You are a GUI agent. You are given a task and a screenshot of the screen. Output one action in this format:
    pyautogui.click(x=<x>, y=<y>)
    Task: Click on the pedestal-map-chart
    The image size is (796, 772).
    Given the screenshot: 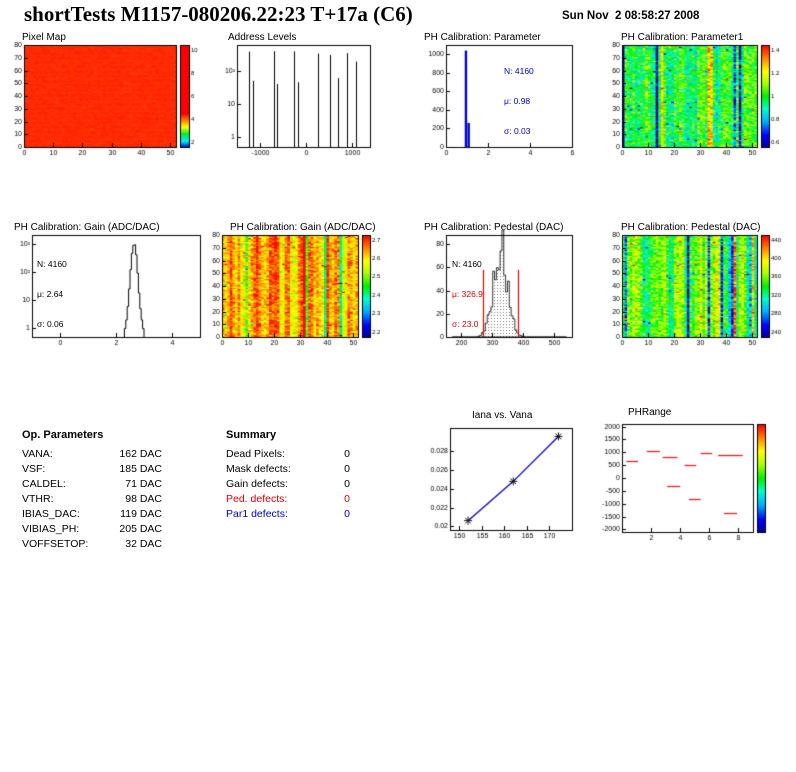 What is the action you would take?
    pyautogui.click(x=700, y=293)
    